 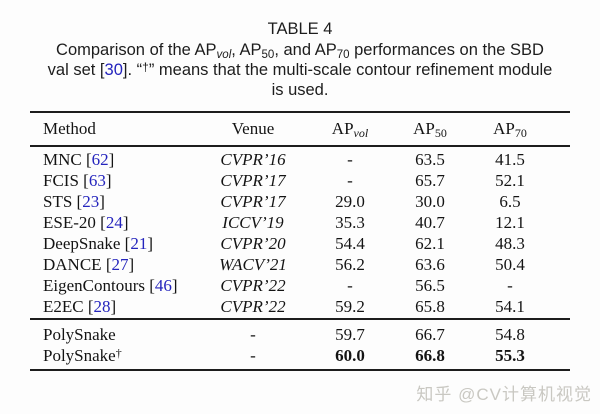 I want to click on venue-cell: CVPR’22, so click(x=253, y=285).